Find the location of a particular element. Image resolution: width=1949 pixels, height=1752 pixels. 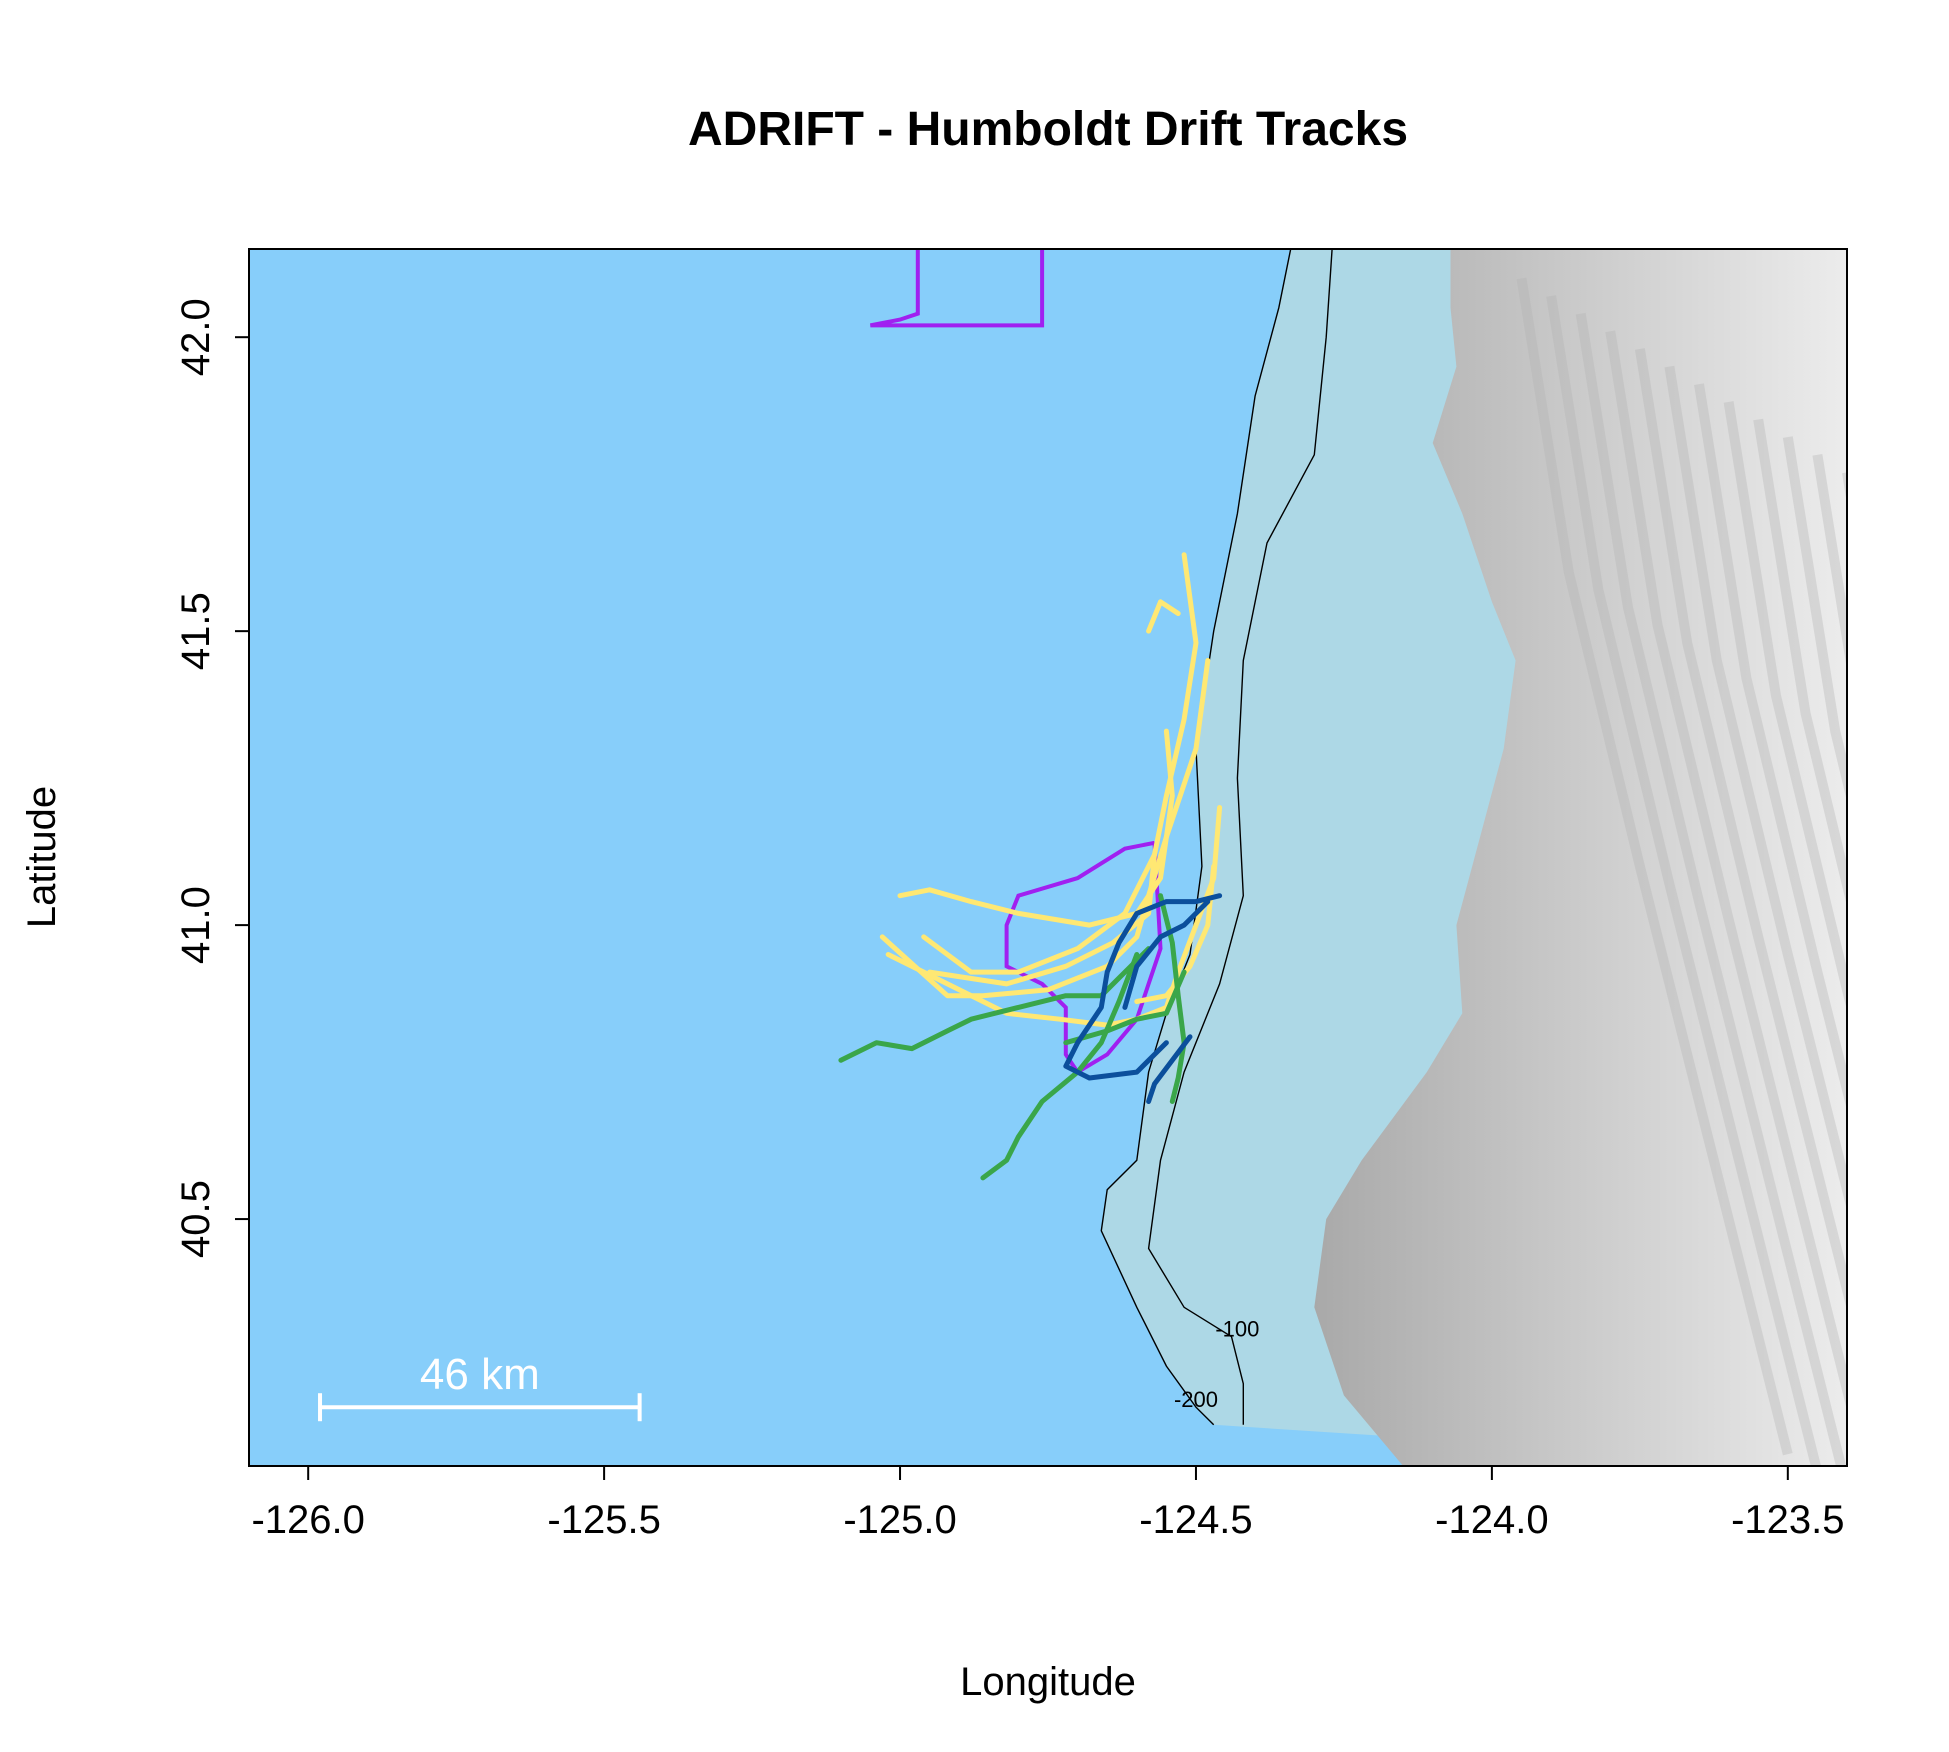

y-axis-label: Latitude is located at coordinates (42, 857).